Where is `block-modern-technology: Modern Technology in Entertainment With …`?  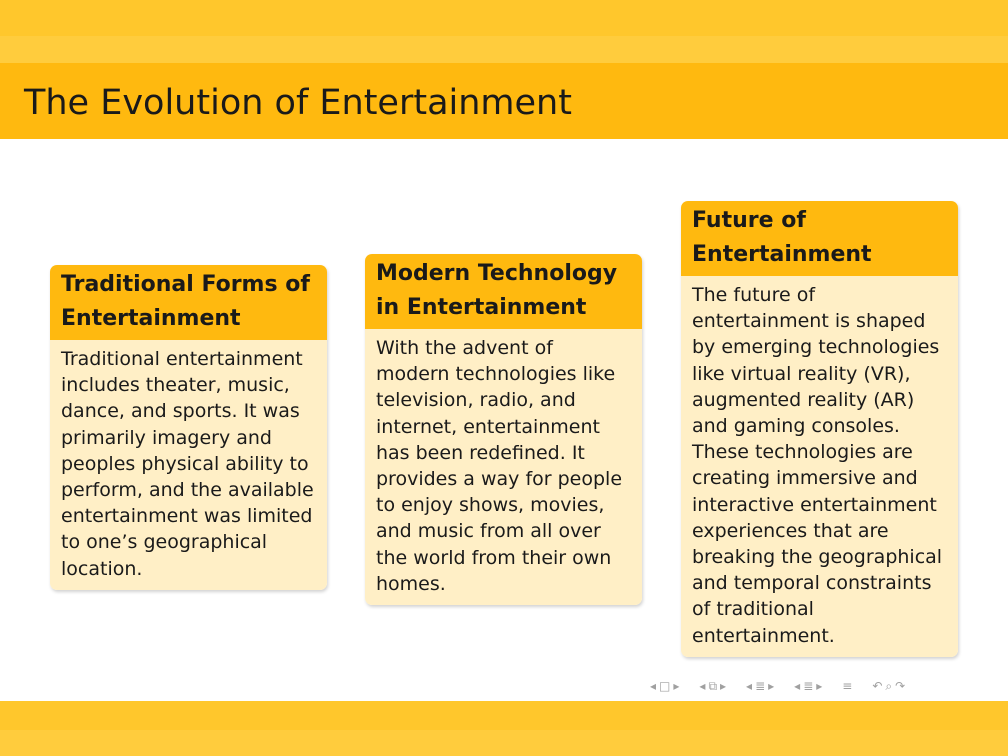
block-modern-technology: Modern Technology in Entertainment With … is located at coordinates (503, 430).